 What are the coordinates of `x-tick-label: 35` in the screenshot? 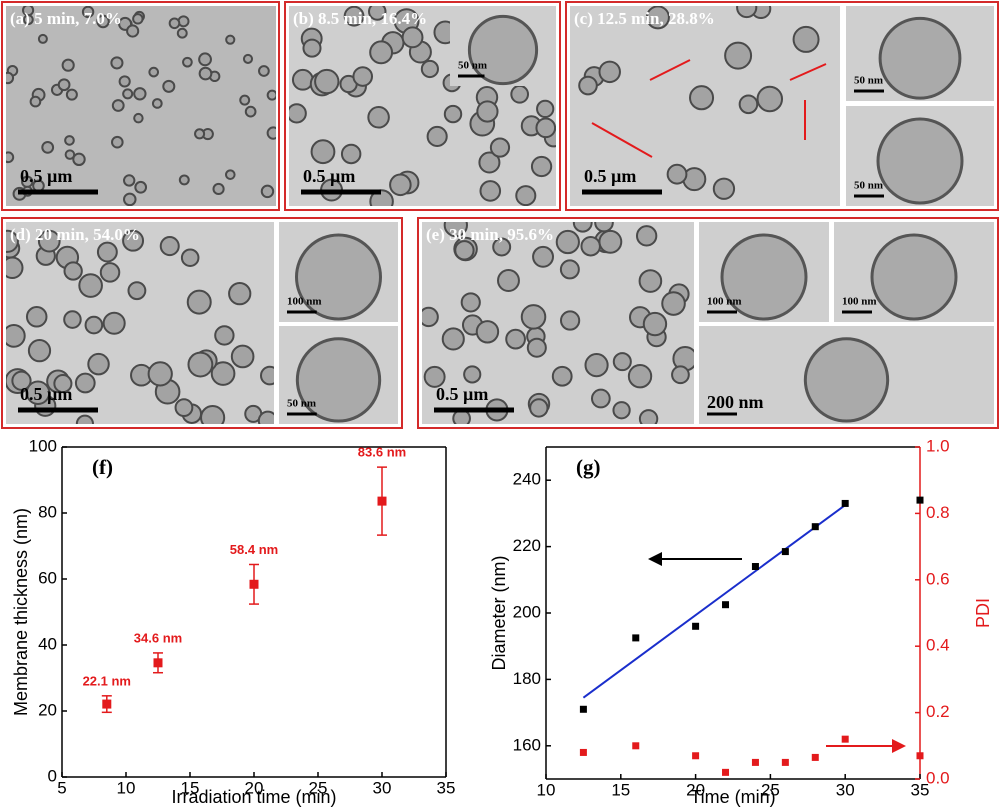 It's located at (446, 787).